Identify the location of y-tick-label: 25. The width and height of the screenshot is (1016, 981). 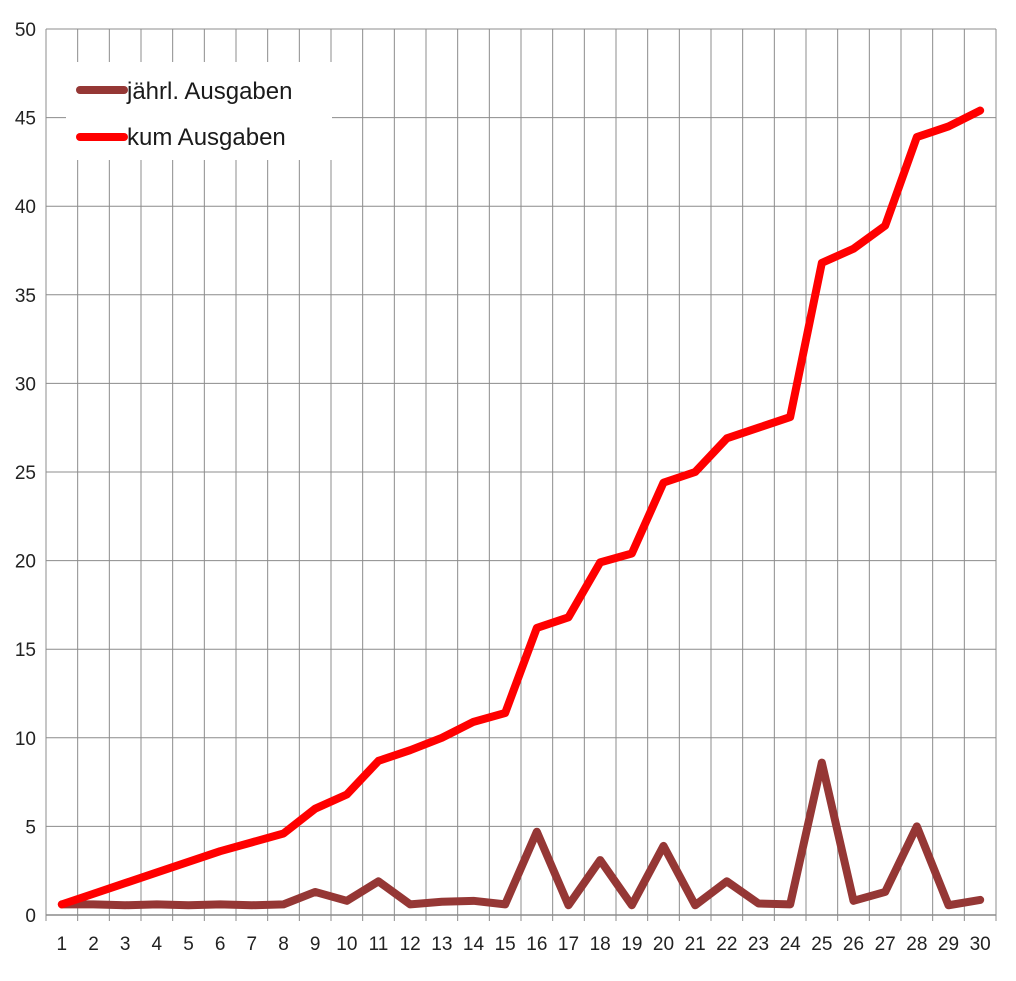
(25, 473).